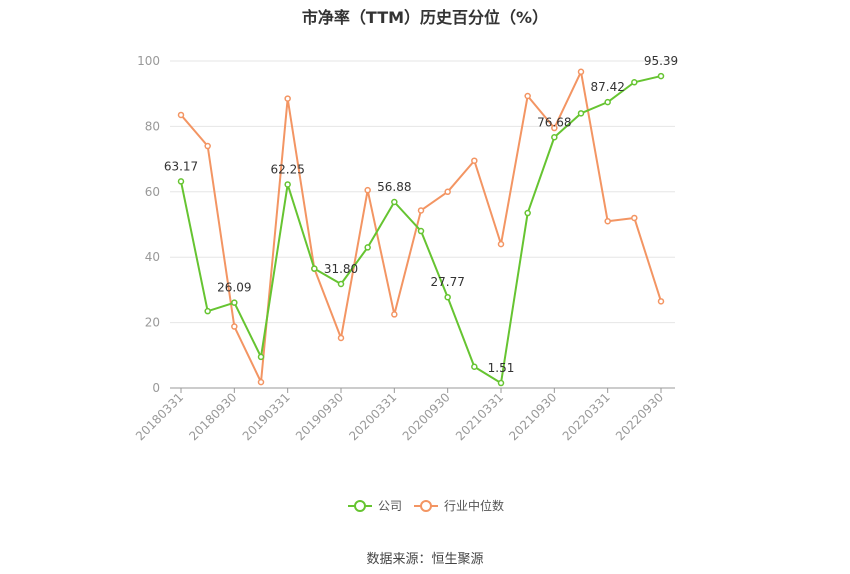  What do you see at coordinates (447, 282) in the screenshot?
I see `data-label: 27.77` at bounding box center [447, 282].